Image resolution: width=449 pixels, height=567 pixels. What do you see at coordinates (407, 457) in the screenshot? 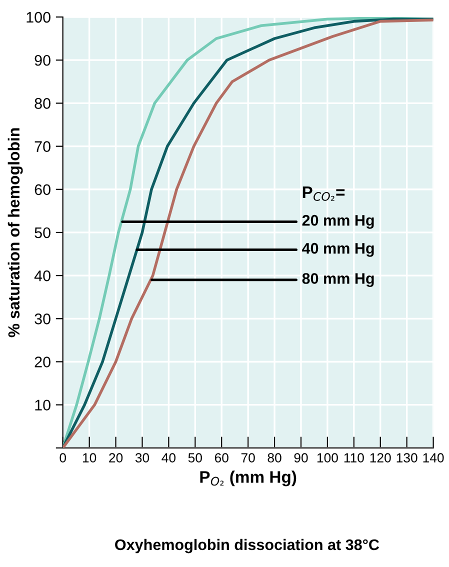
I see `x-tick-label: 130` at bounding box center [407, 457].